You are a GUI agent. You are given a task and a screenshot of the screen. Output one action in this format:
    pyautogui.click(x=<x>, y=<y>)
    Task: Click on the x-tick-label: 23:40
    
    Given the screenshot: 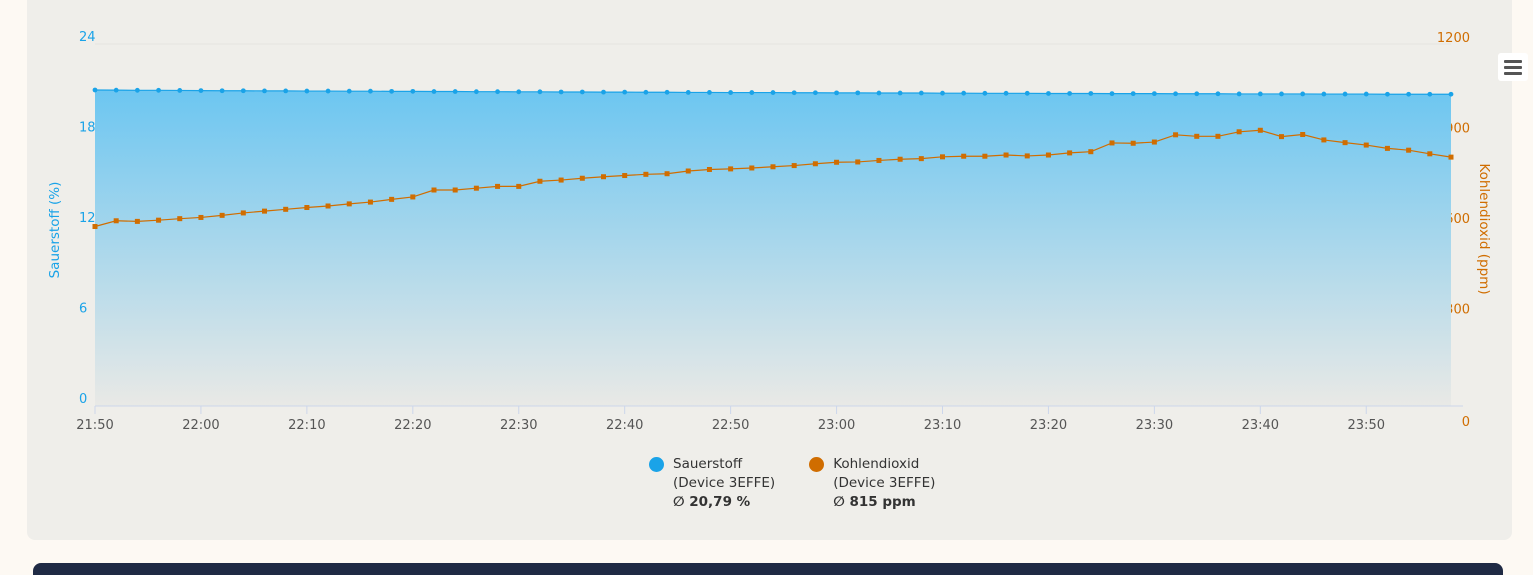 What is the action you would take?
    pyautogui.click(x=1260, y=425)
    